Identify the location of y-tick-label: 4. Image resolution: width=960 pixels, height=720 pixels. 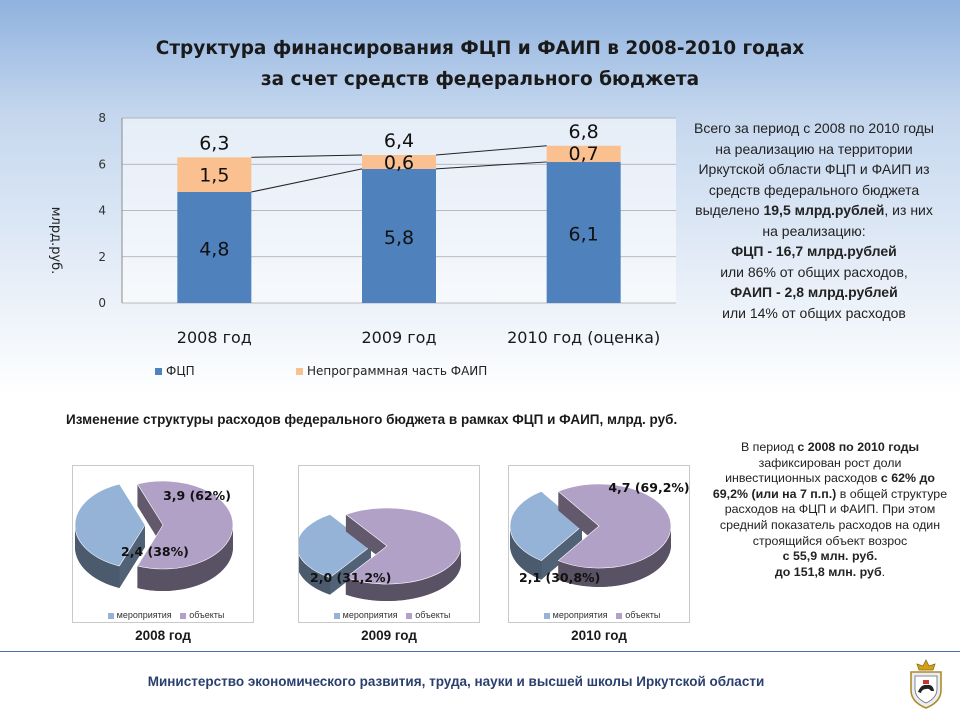
(102, 211).